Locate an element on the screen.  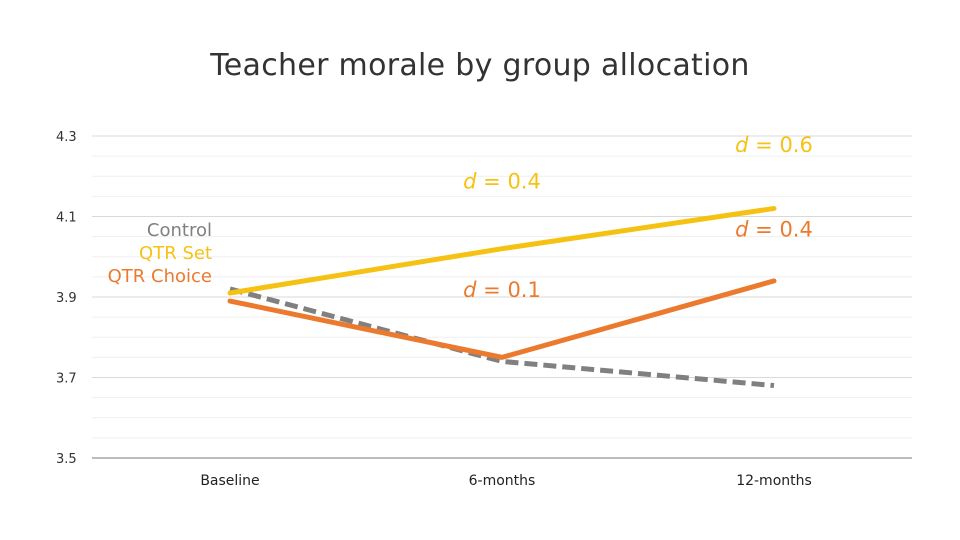
effect-size-annotation: d = 0.1 is located at coordinates (502, 290).